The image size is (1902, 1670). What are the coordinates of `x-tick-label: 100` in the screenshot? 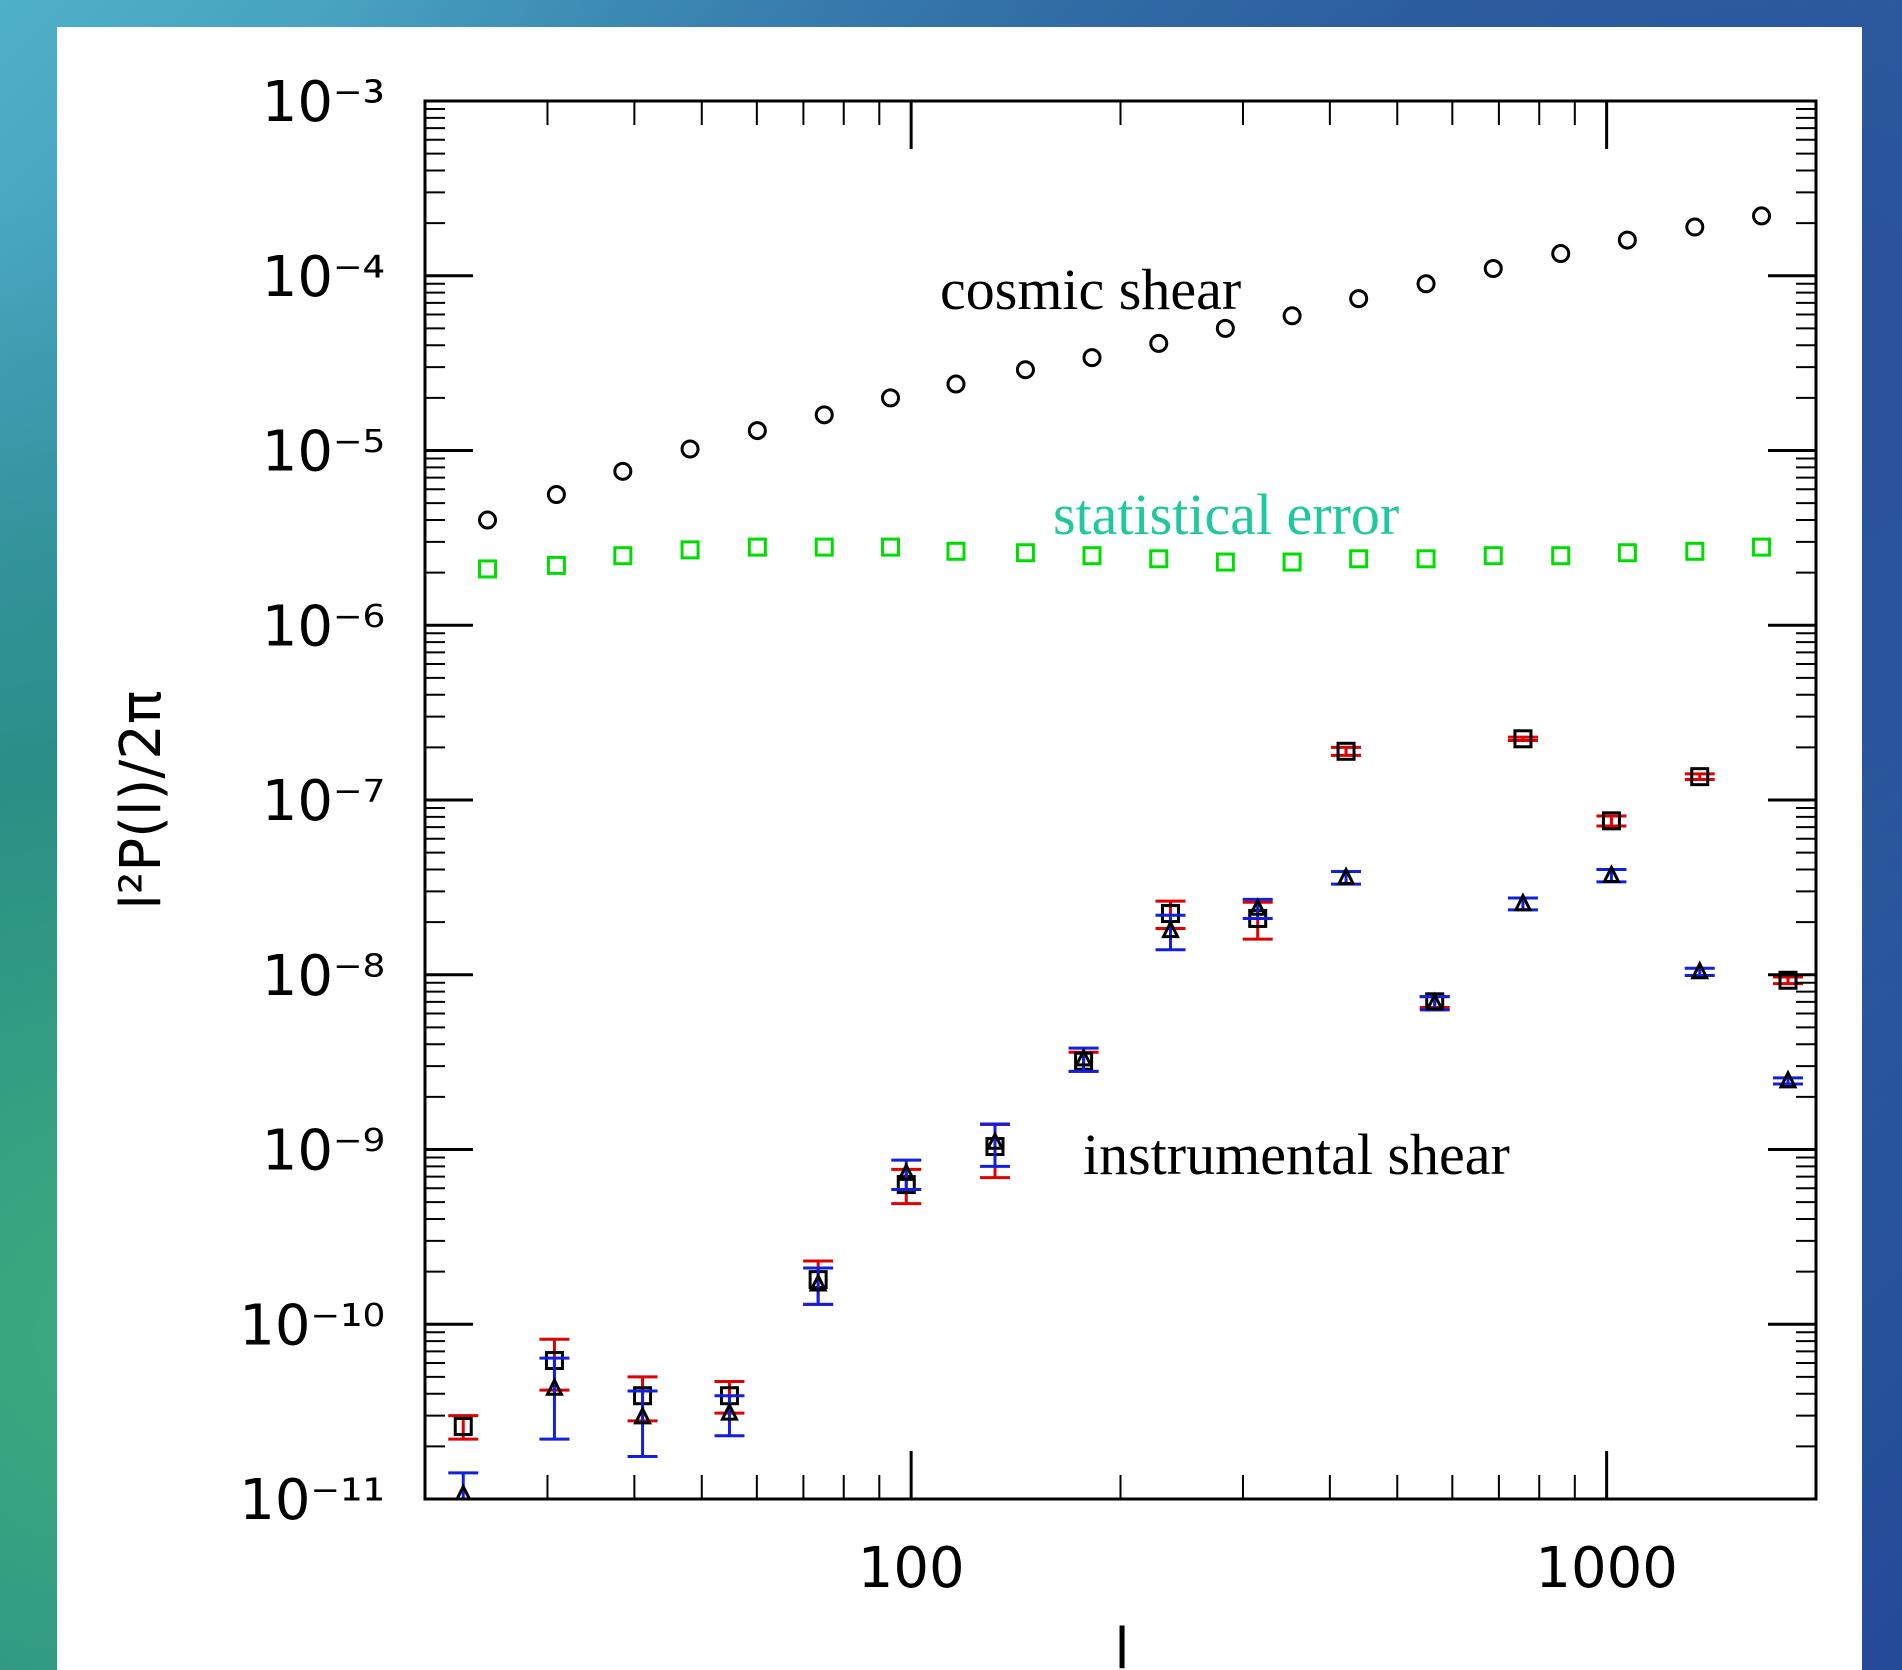 It's located at (911, 1568).